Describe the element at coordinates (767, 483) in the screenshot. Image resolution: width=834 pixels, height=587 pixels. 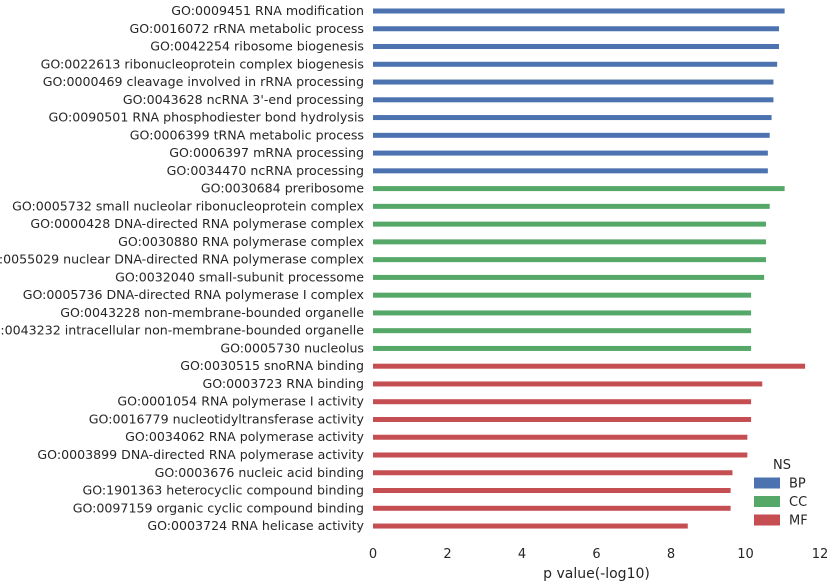
I see `legend-swatch-bp` at that location.